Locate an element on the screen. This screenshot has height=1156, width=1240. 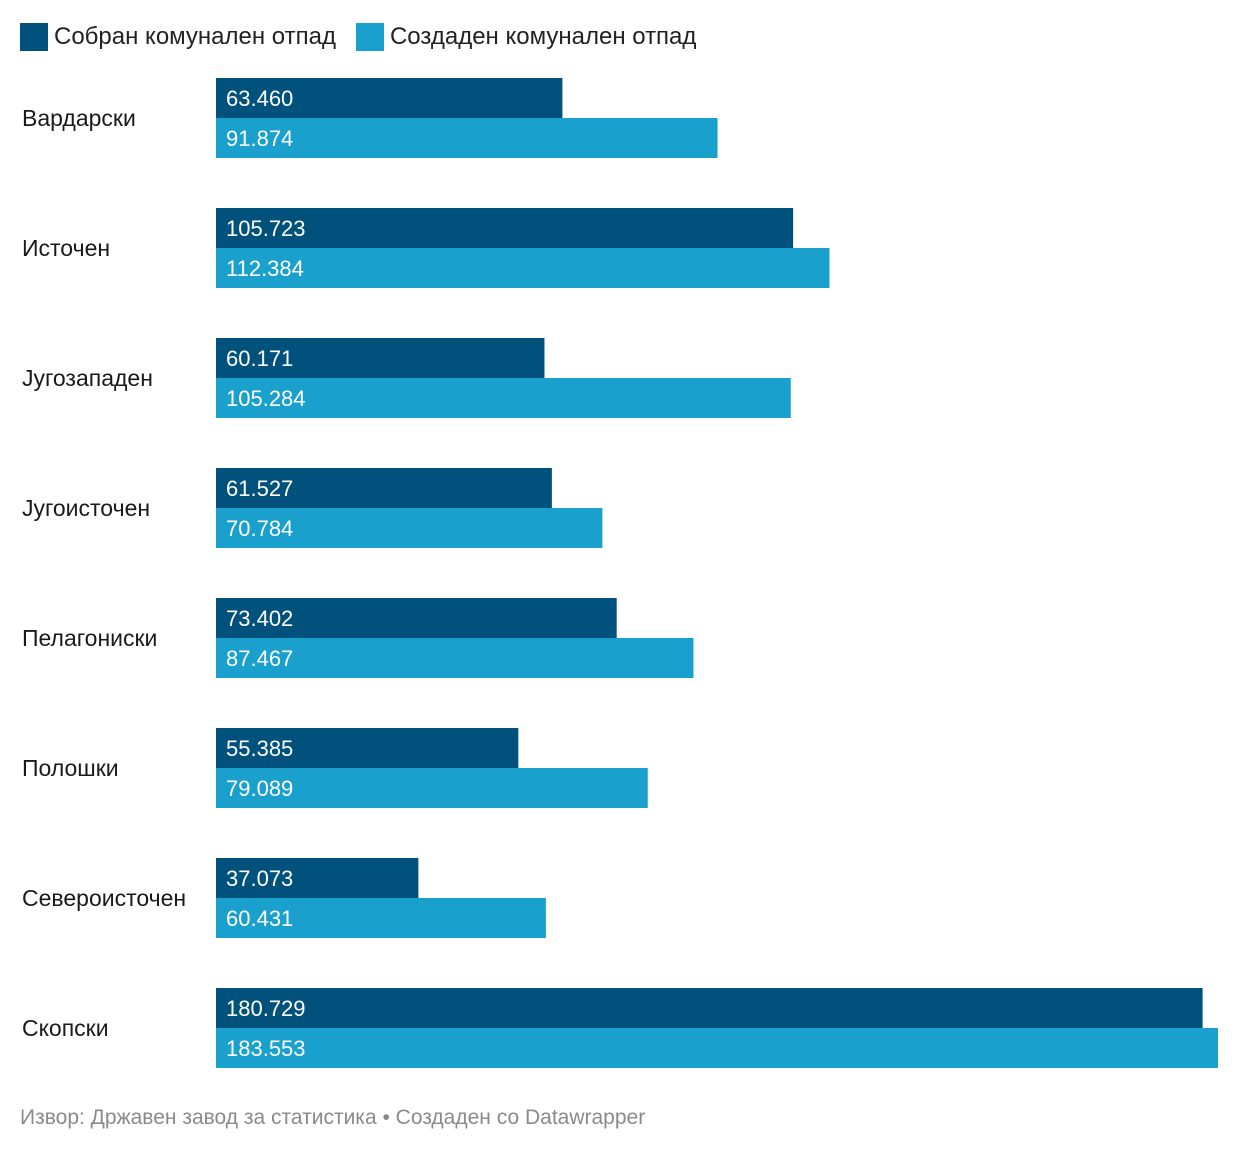
category-label: Полошки is located at coordinates (70, 768).